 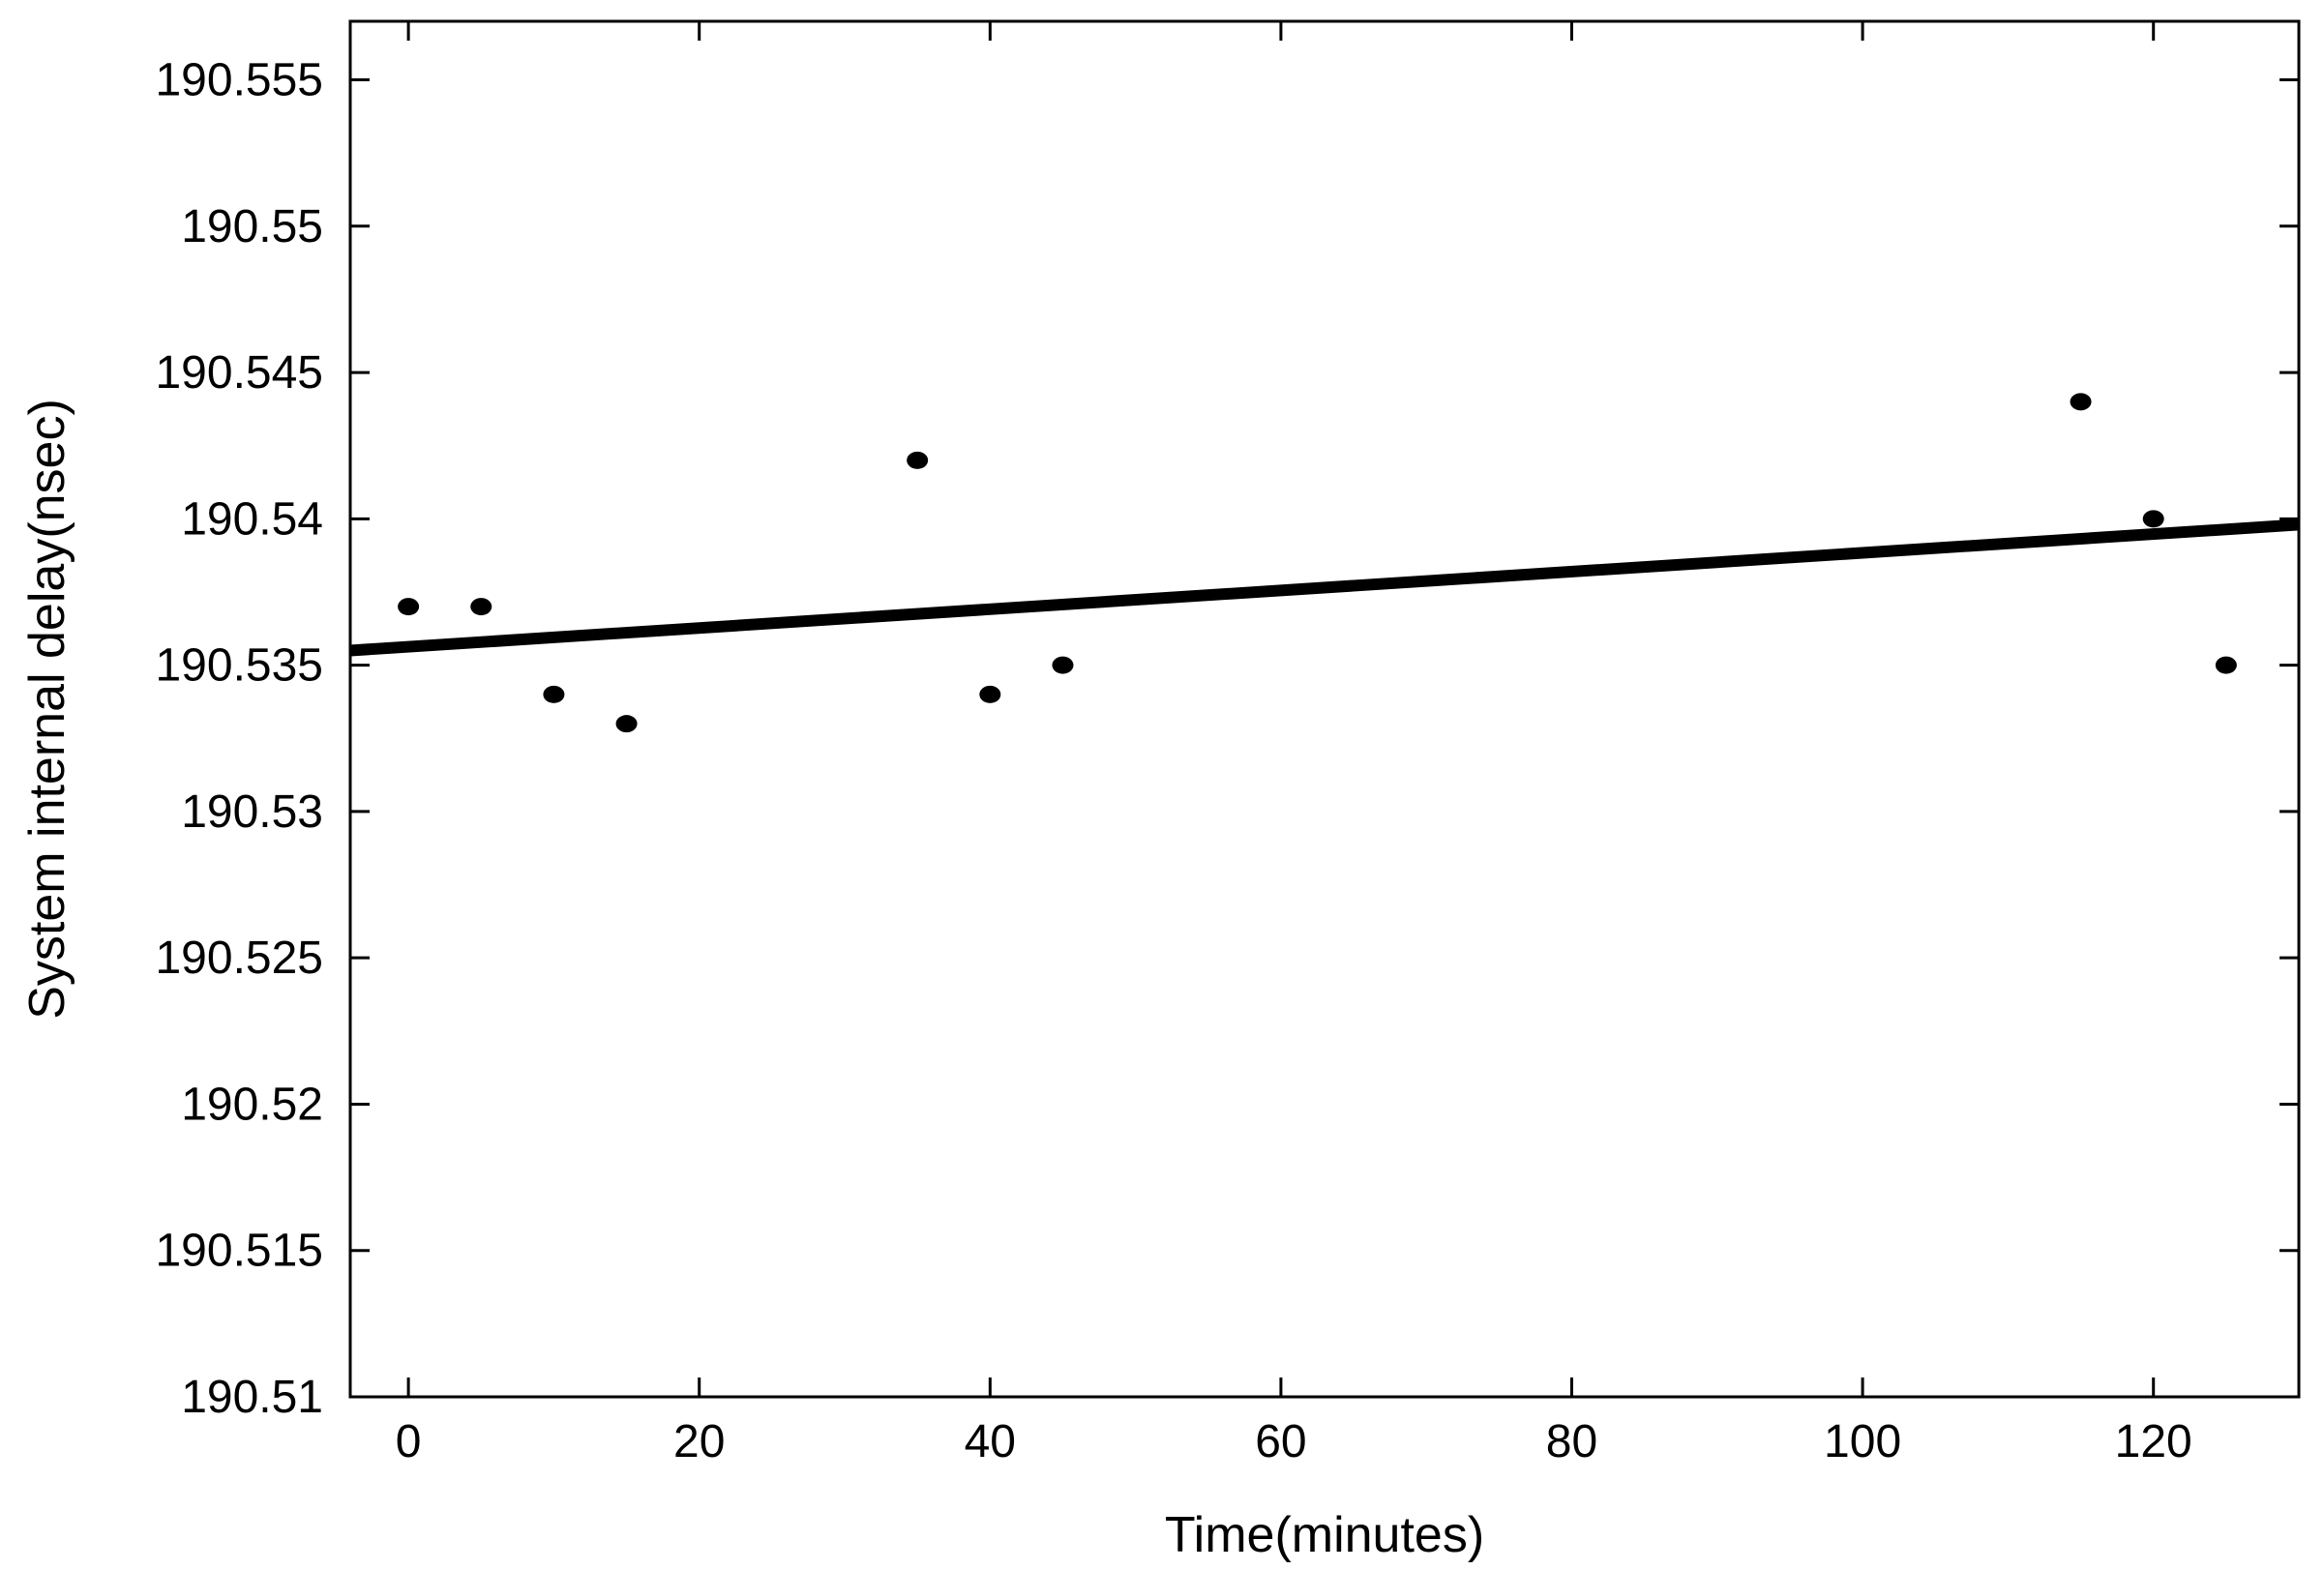 I want to click on x-tick-label: 40, so click(x=991, y=1441).